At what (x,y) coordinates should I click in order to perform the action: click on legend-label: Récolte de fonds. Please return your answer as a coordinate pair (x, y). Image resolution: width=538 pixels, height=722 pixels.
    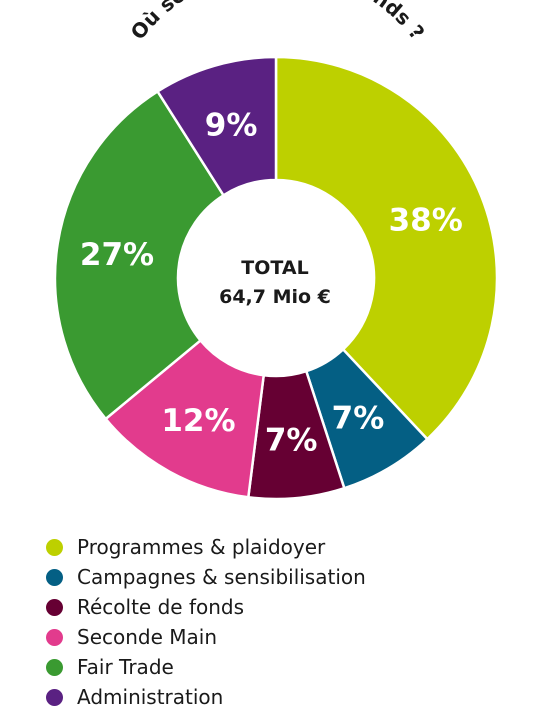
    Looking at the image, I should click on (161, 607).